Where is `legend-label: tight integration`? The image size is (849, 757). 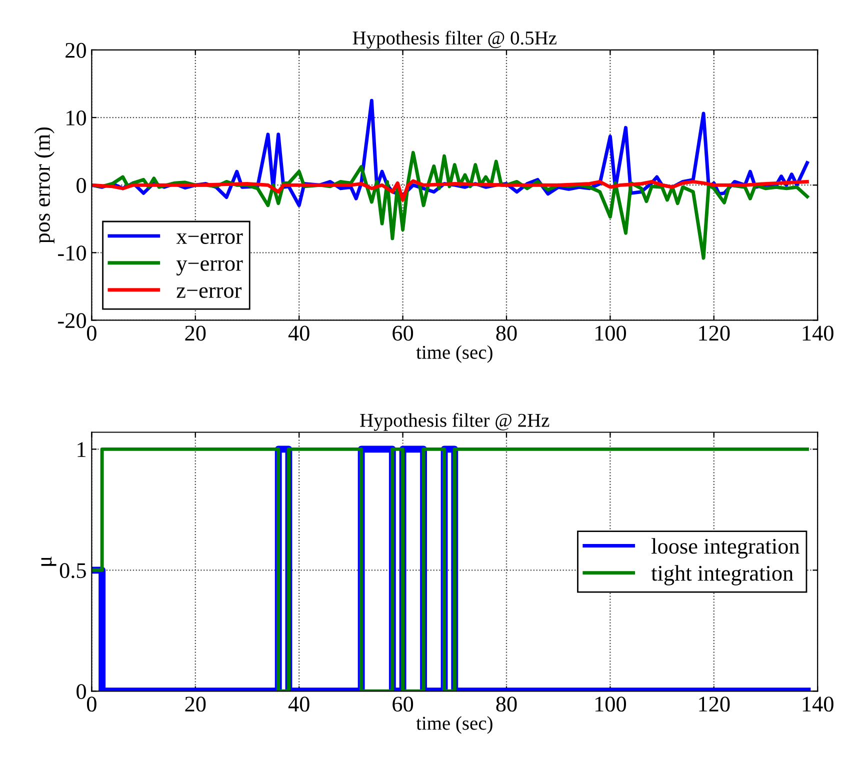 legend-label: tight integration is located at coordinates (722, 575).